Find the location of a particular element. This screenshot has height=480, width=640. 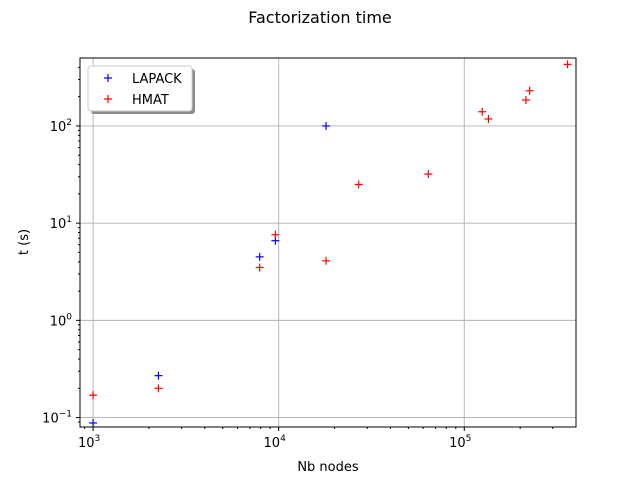

x-tick-label: 104 is located at coordinates (275, 442).